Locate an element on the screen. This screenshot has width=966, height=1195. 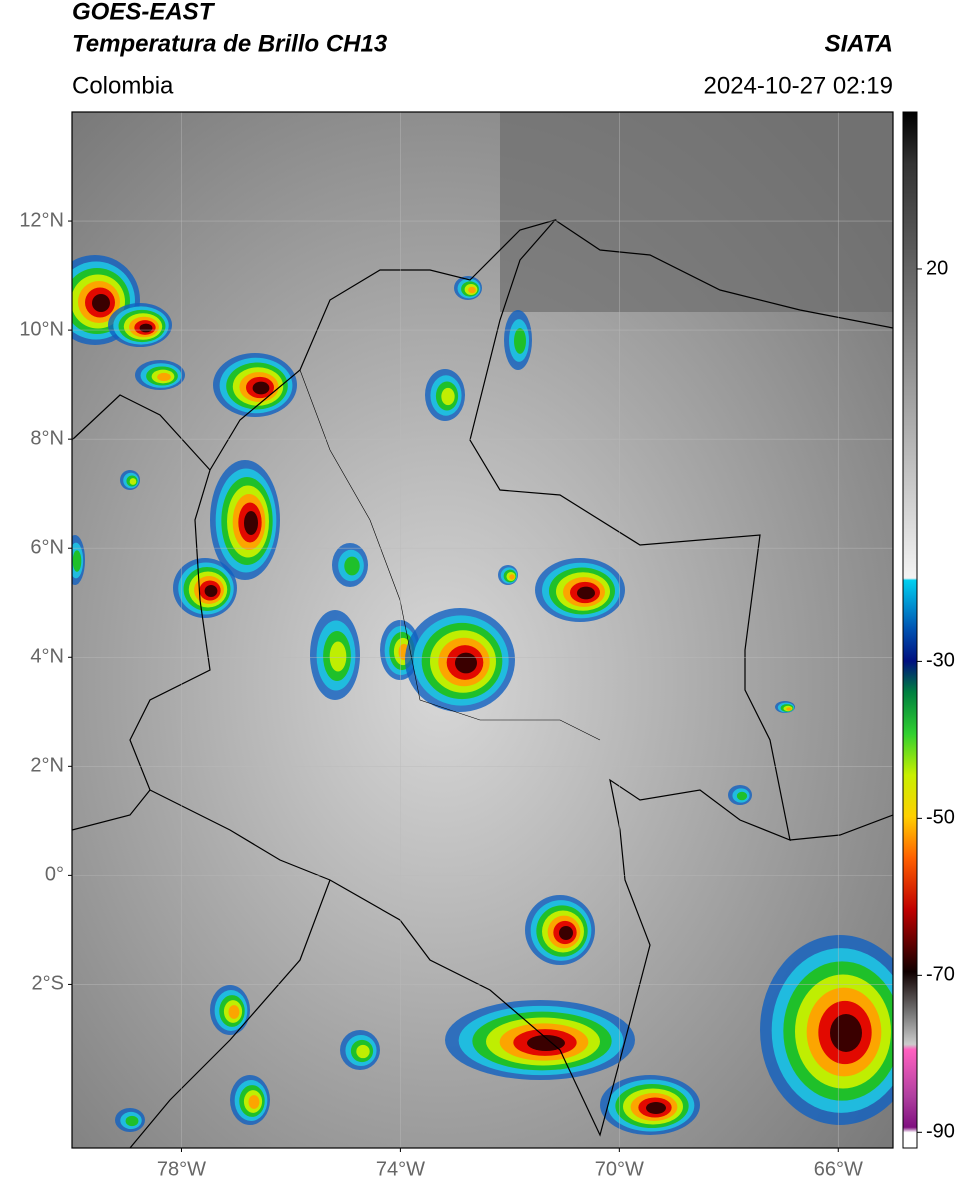
lon-tick-label: 70°W is located at coordinates (619, 1169).